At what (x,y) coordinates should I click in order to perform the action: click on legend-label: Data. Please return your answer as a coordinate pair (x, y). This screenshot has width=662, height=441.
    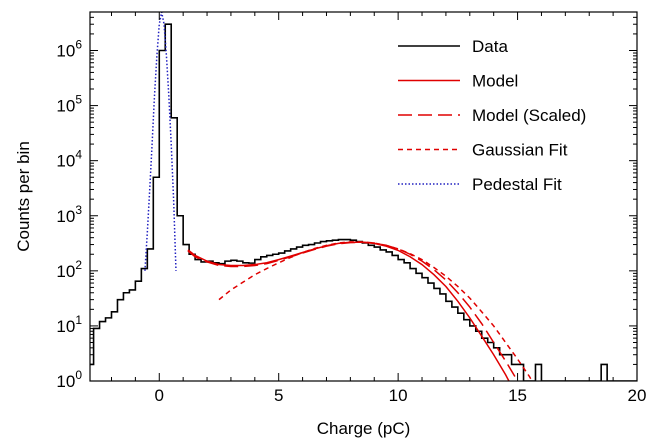
    Looking at the image, I should click on (490, 46).